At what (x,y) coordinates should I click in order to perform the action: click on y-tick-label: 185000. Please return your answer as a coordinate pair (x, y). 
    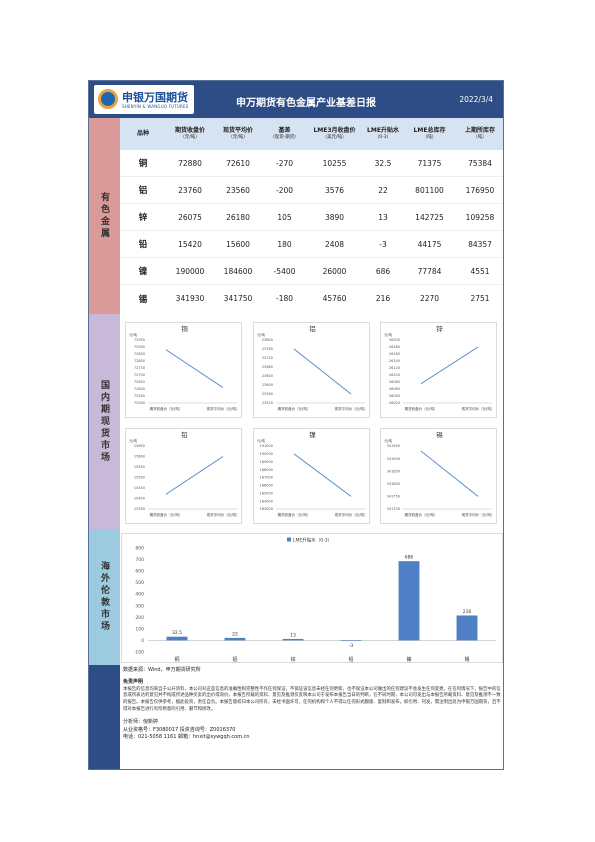
    Looking at the image, I should click on (266, 493).